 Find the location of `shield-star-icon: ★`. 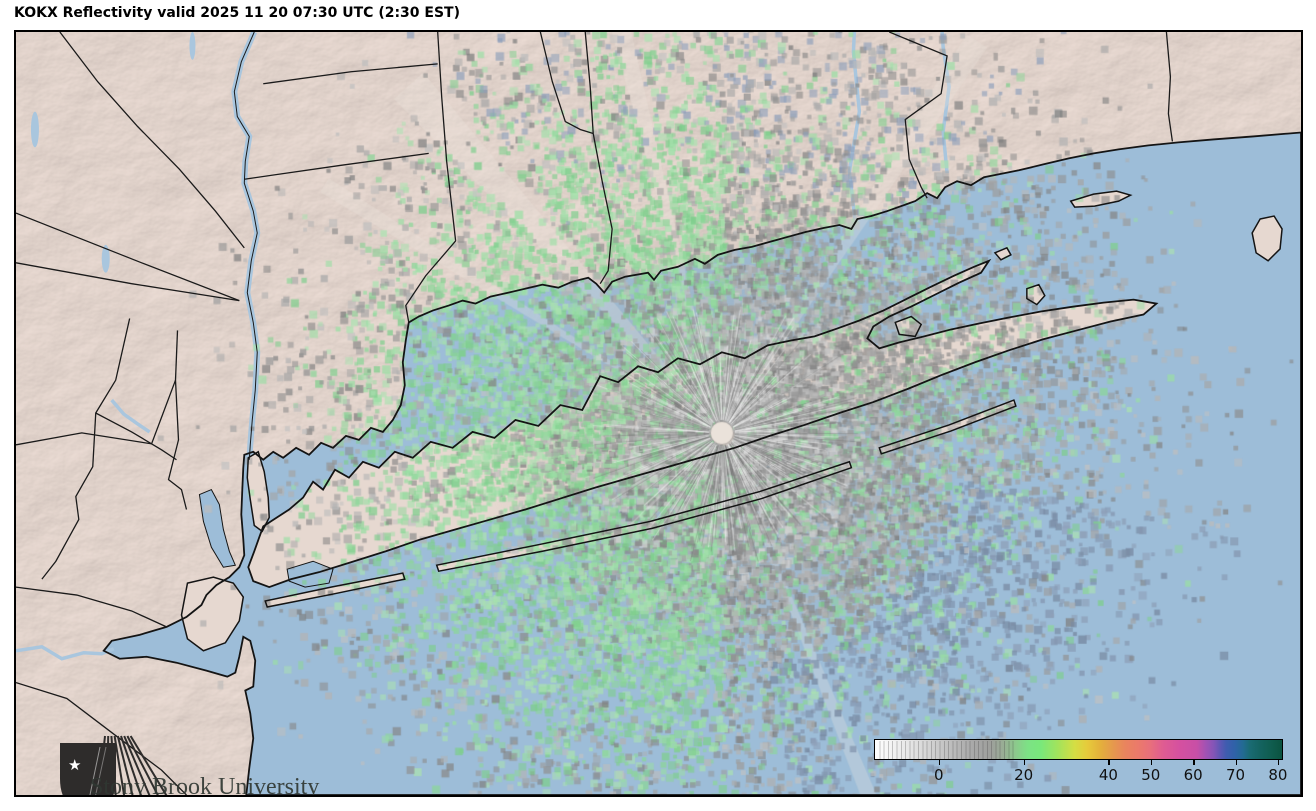

shield-star-icon: ★ is located at coordinates (74, 765).